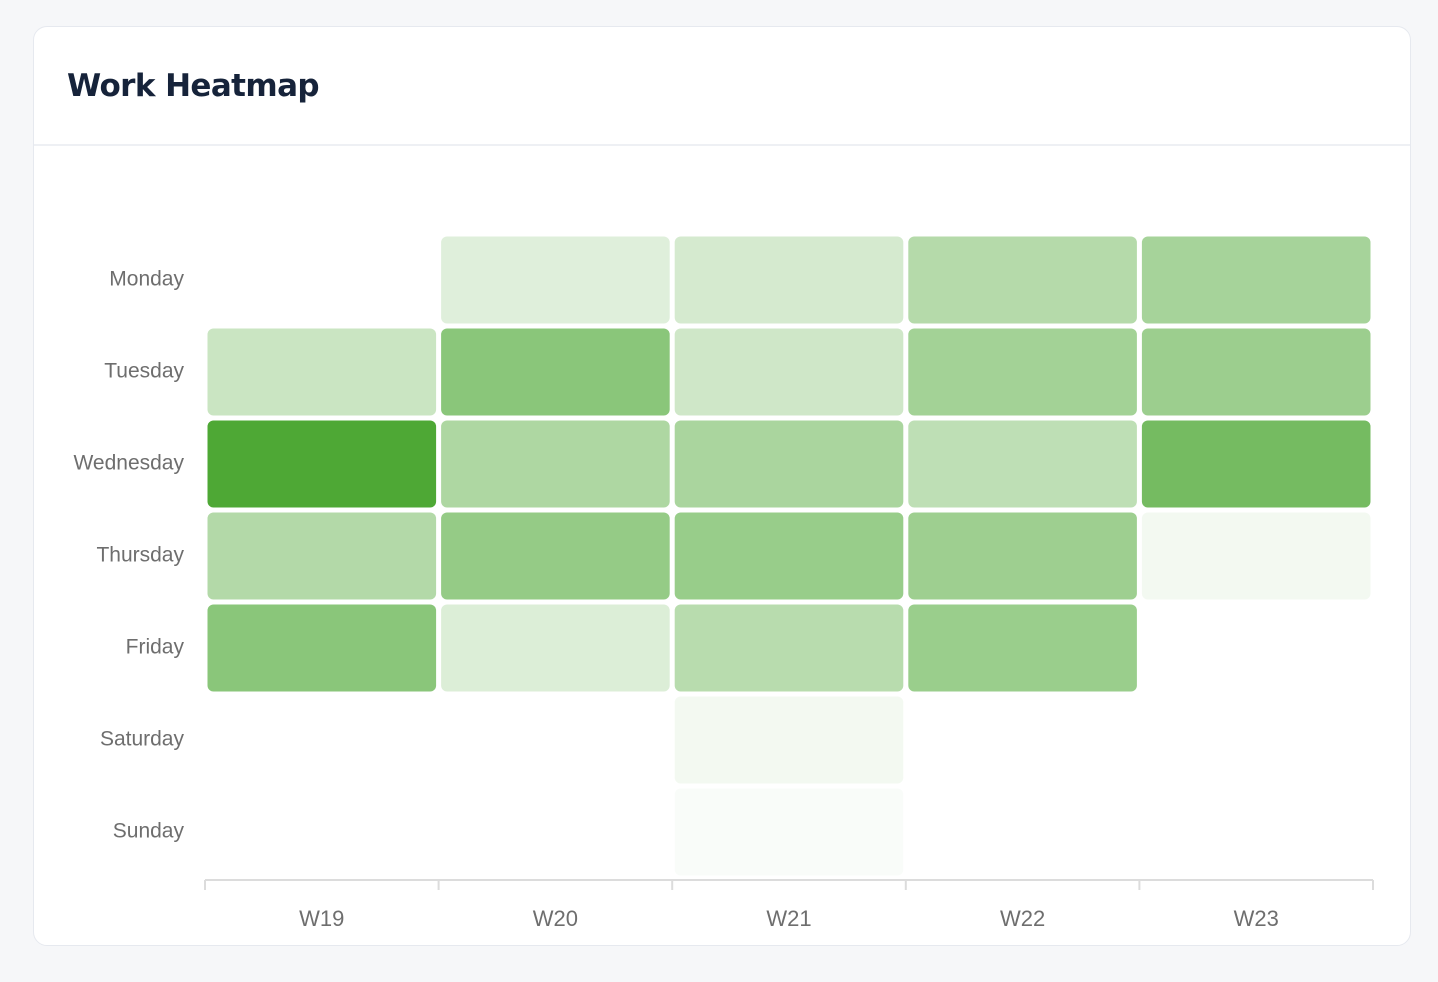  Describe the element at coordinates (149, 831) in the screenshot. I see `y-axis-label: Sunday` at that location.